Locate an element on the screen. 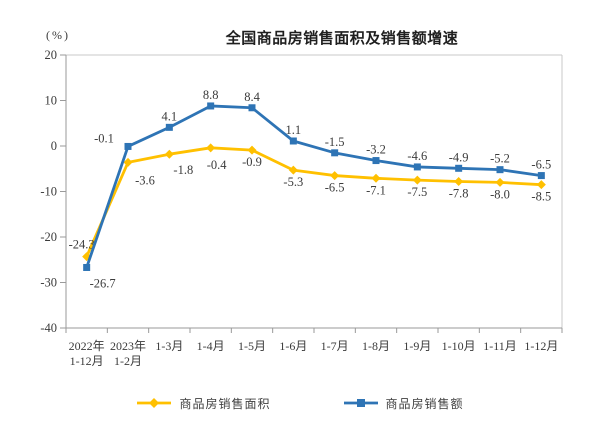 The height and width of the screenshot is (435, 600). legend-marker-sales-area-icon is located at coordinates (154, 403).